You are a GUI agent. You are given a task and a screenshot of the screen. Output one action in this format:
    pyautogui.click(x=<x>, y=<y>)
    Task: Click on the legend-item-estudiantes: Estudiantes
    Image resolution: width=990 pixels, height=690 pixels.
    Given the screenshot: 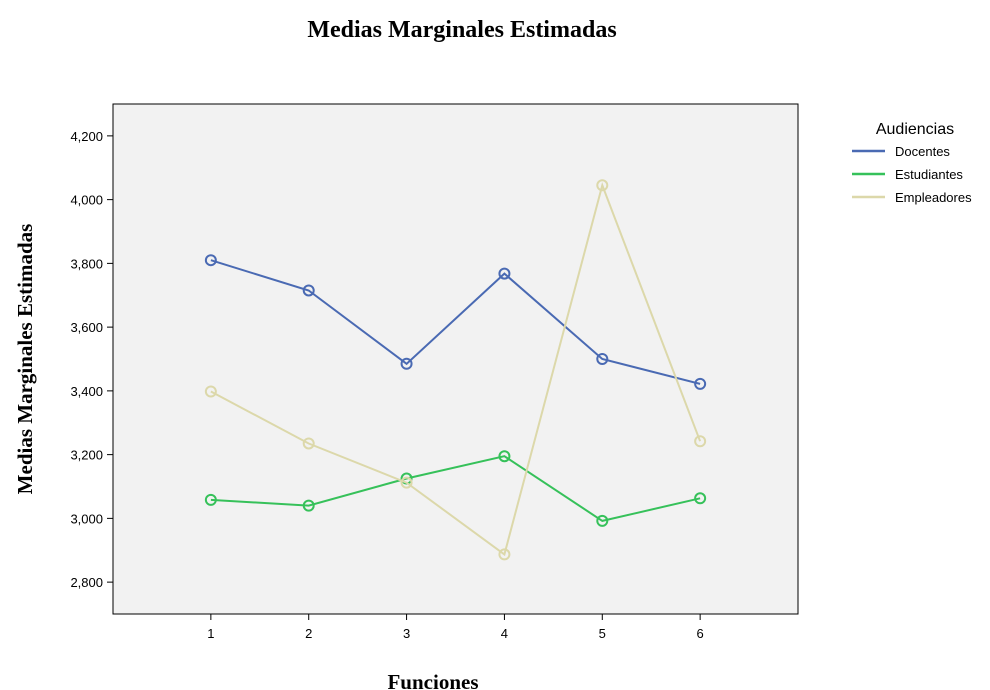 What is the action you would take?
    pyautogui.click(x=907, y=174)
    